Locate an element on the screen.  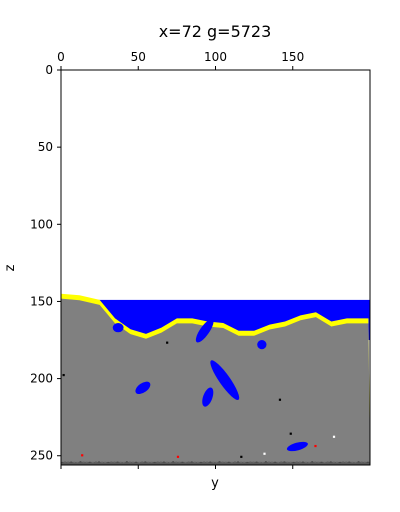
y-tick-label: 50 is located at coordinates (45, 147).